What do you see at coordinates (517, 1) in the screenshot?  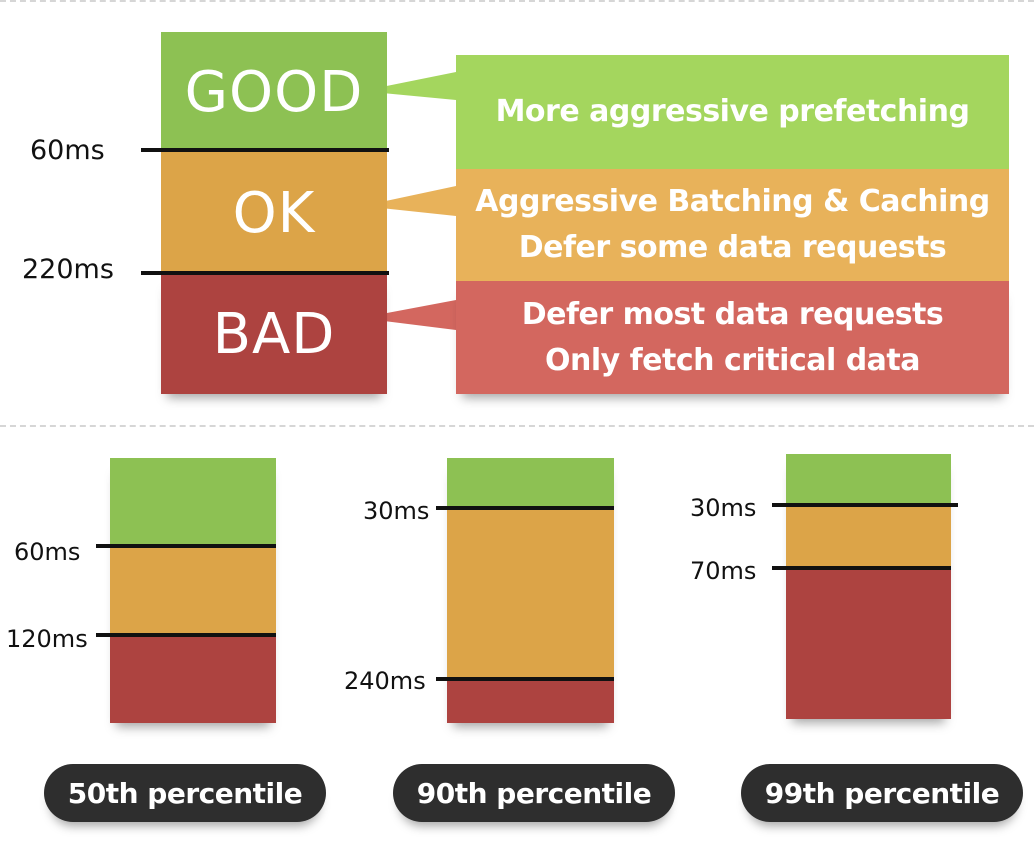 I see `top-divider` at bounding box center [517, 1].